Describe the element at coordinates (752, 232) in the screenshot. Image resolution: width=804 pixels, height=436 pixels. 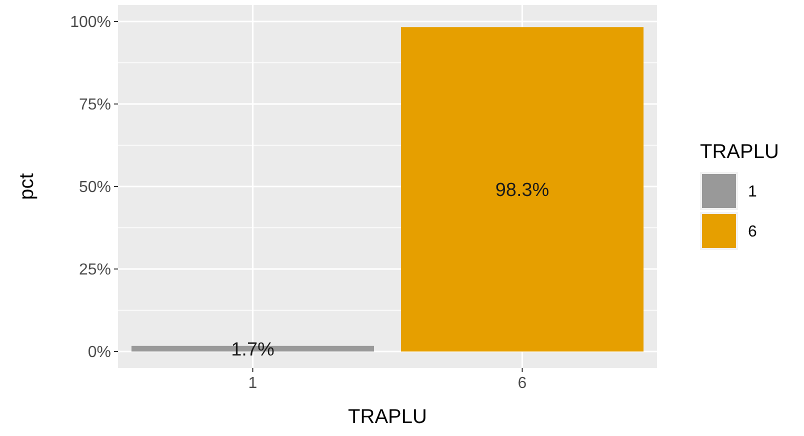
I see `legend-label: 6` at that location.